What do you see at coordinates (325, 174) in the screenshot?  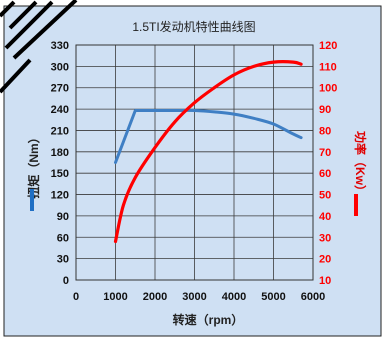 I see `y-right-tick-label: 60` at bounding box center [325, 174].